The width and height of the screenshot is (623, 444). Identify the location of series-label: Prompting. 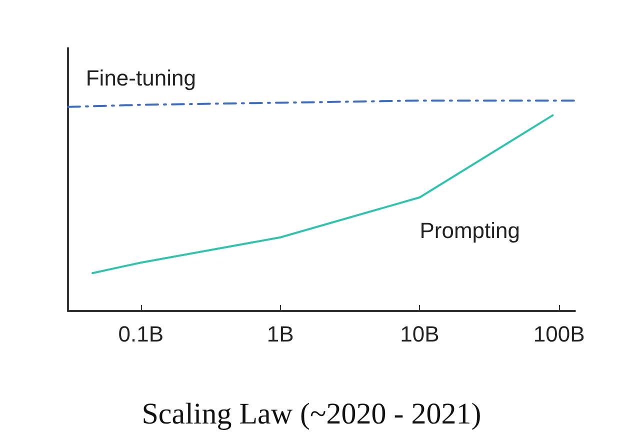
(470, 230).